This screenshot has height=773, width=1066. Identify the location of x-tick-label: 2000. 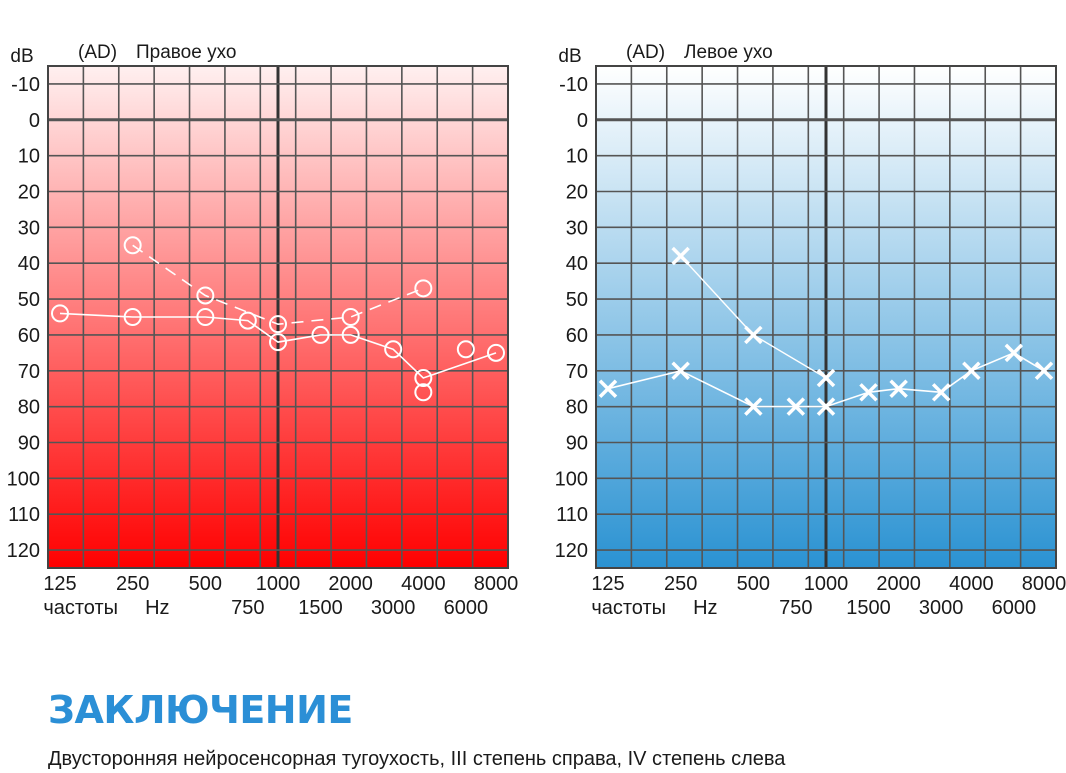
(350, 584).